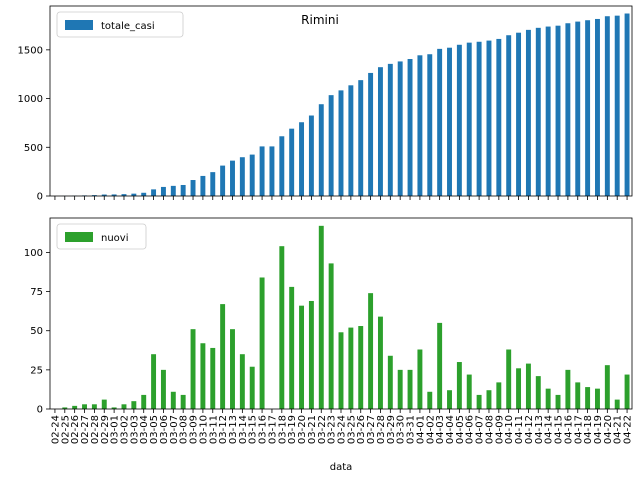 This screenshot has height=480, width=640. I want to click on x-tick-label: 03-17, so click(272, 429).